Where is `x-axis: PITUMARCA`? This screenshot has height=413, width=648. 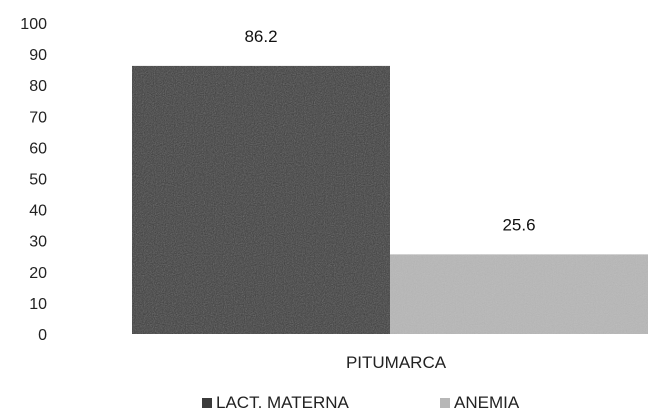
x-axis: PITUMARCA is located at coordinates (396, 362).